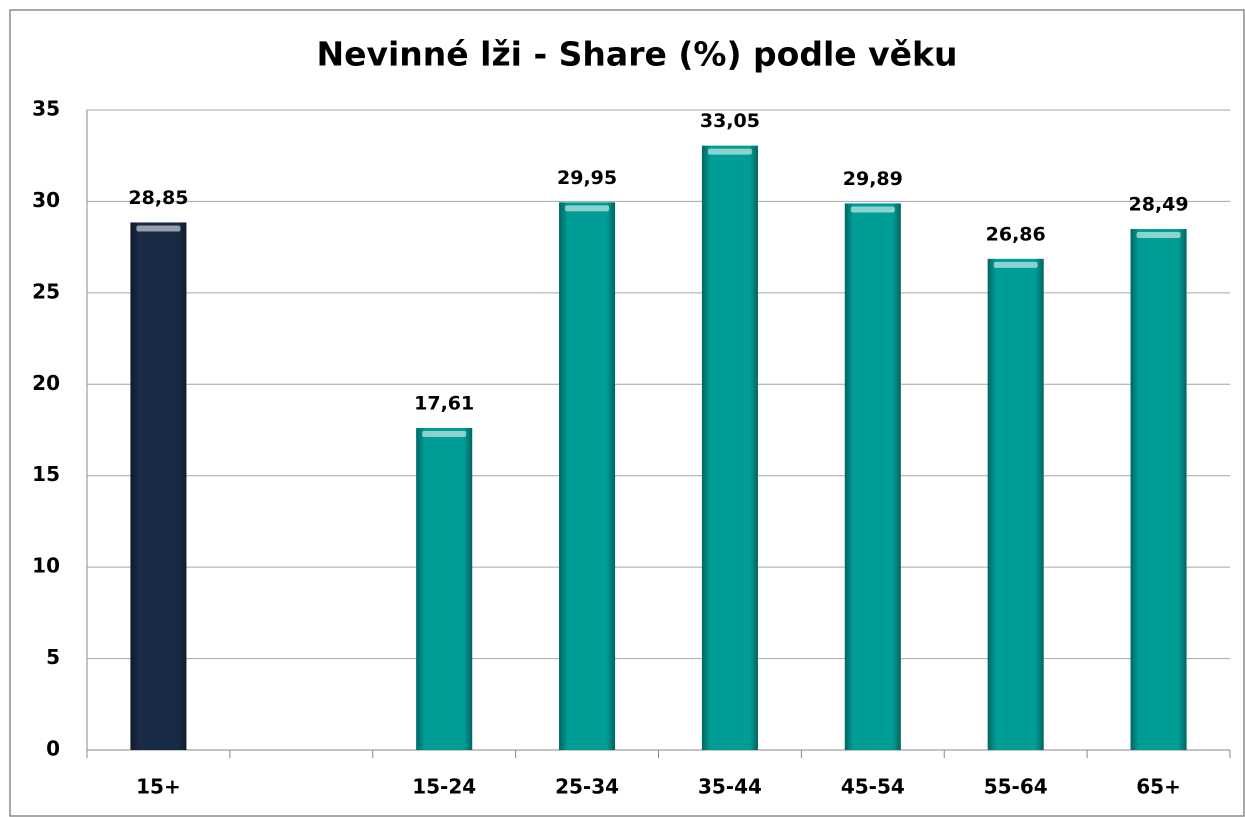  What do you see at coordinates (46, 383) in the screenshot?
I see `y-tick-label: 20` at bounding box center [46, 383].